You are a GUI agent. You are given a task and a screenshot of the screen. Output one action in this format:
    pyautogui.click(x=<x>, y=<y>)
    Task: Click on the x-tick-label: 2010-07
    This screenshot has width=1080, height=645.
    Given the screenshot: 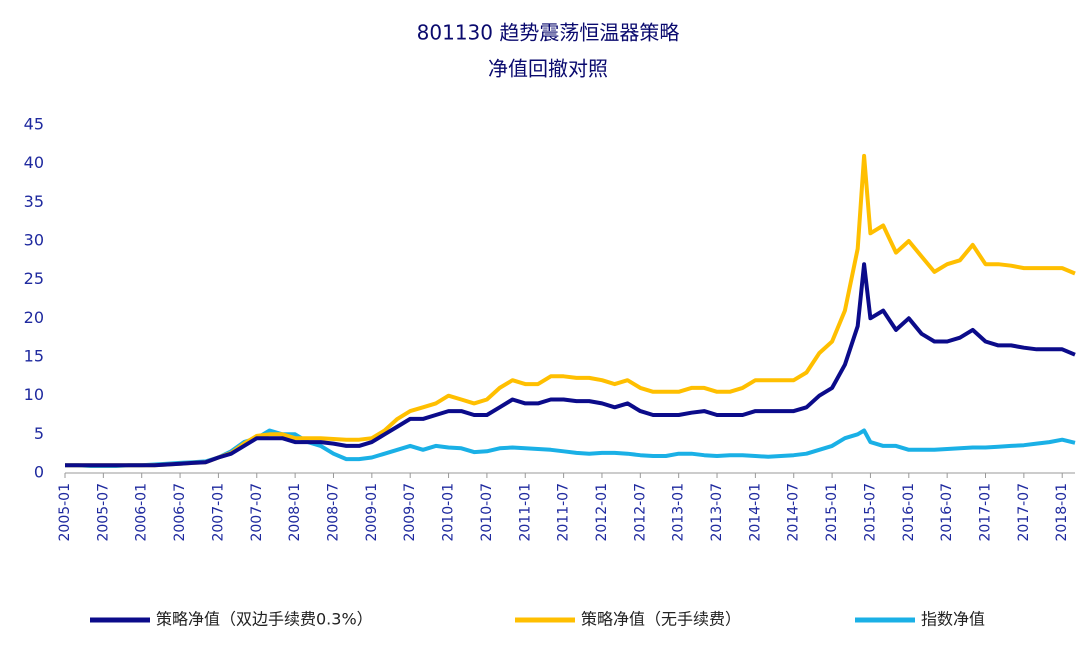 What is the action you would take?
    pyautogui.click(x=487, y=512)
    